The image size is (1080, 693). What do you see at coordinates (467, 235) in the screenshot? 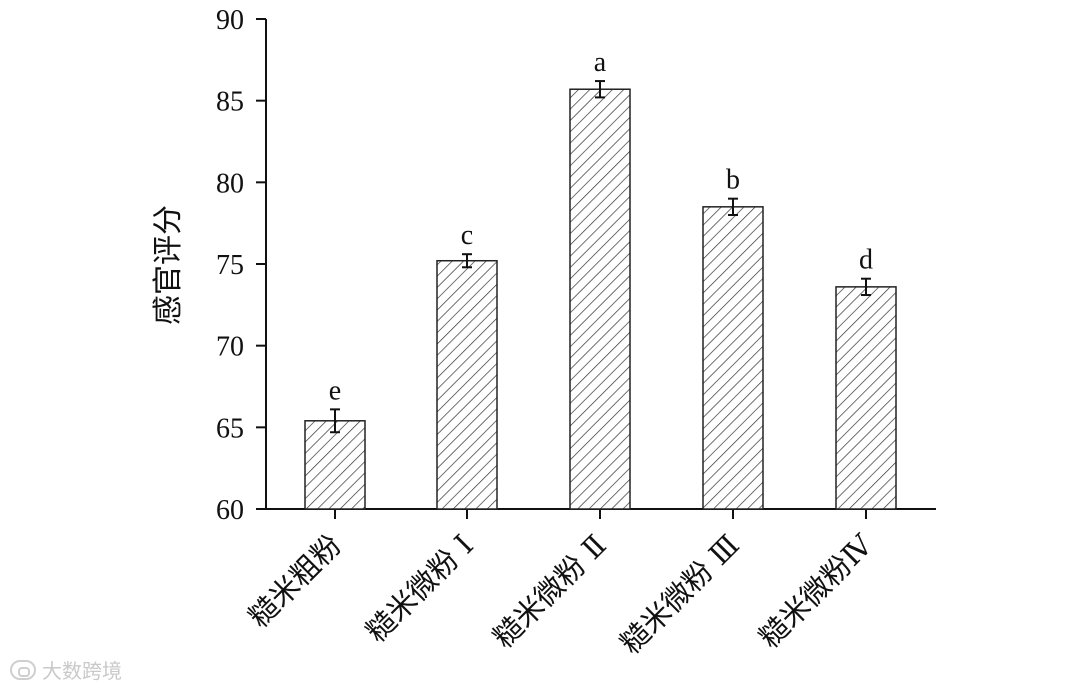
I see `significance-letter: c` at bounding box center [467, 235].